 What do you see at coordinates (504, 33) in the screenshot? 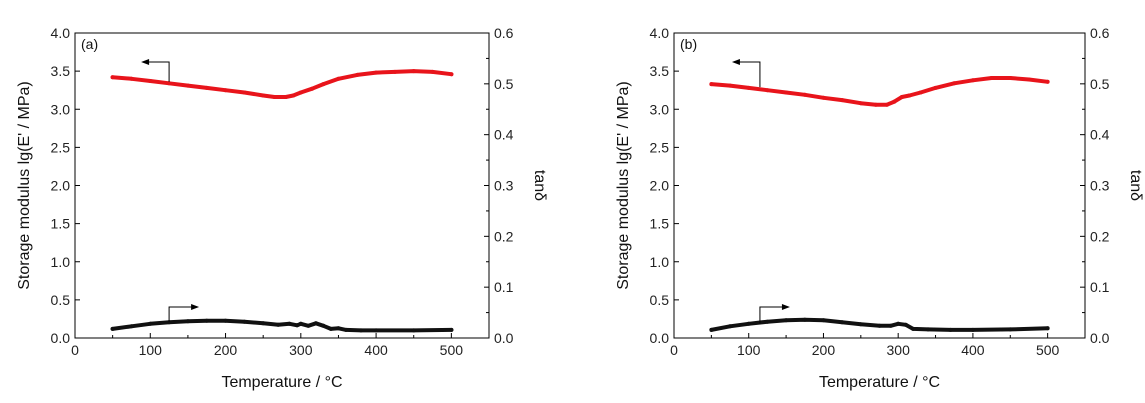
I see `y-right-tick-label: 0.6` at bounding box center [504, 33].